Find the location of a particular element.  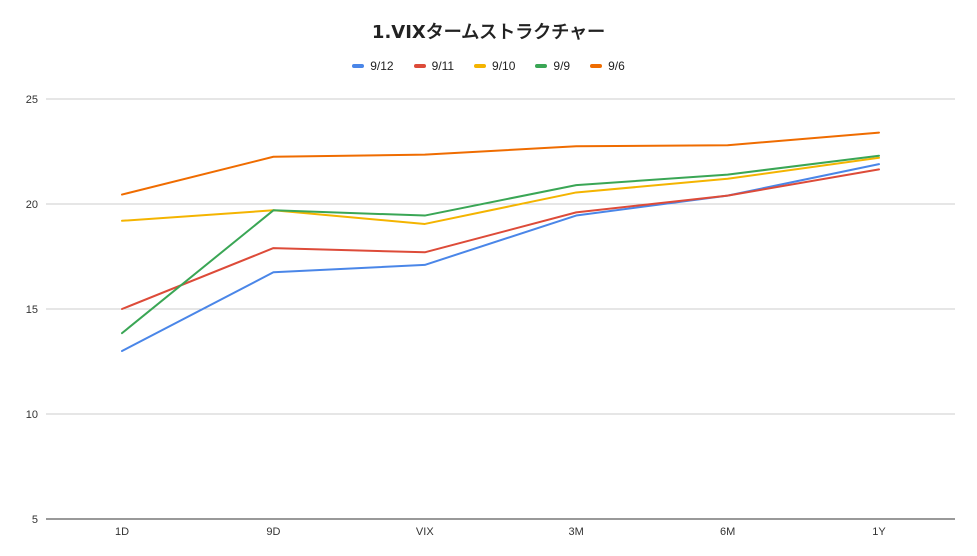

x-tick-label: 1D is located at coordinates (122, 532).